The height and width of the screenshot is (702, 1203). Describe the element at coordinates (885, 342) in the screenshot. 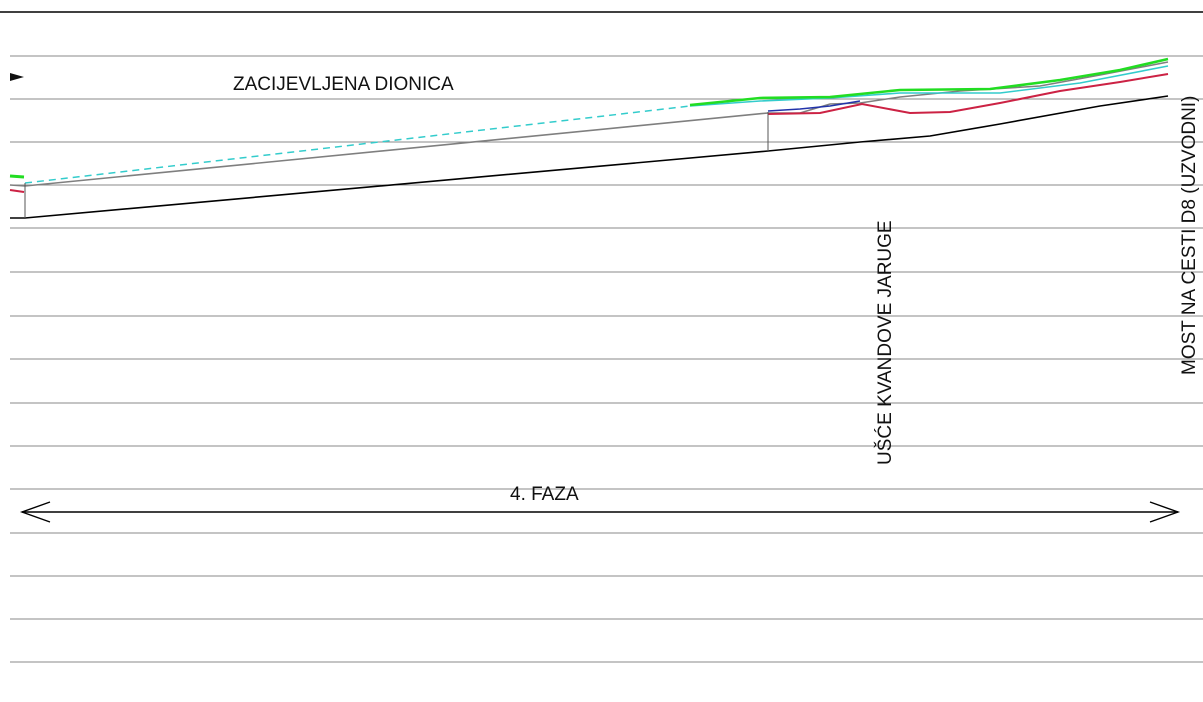

I see `confluence-label: UŠĆE KVANDOVE JARUGE` at that location.